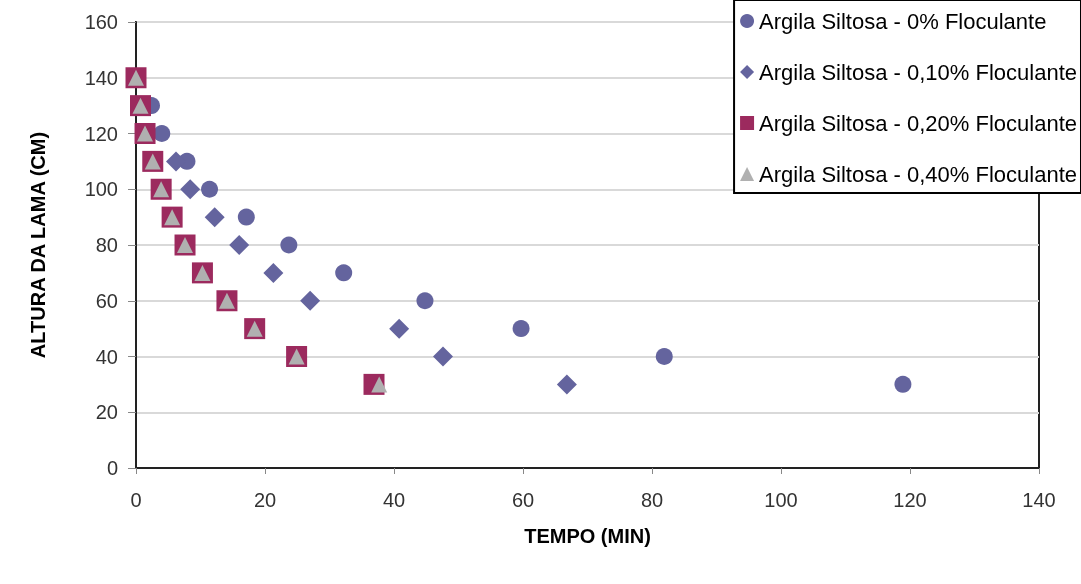 This screenshot has height=584, width=1081. What do you see at coordinates (910, 500) in the screenshot?
I see `x-tick-label: 120` at bounding box center [910, 500].